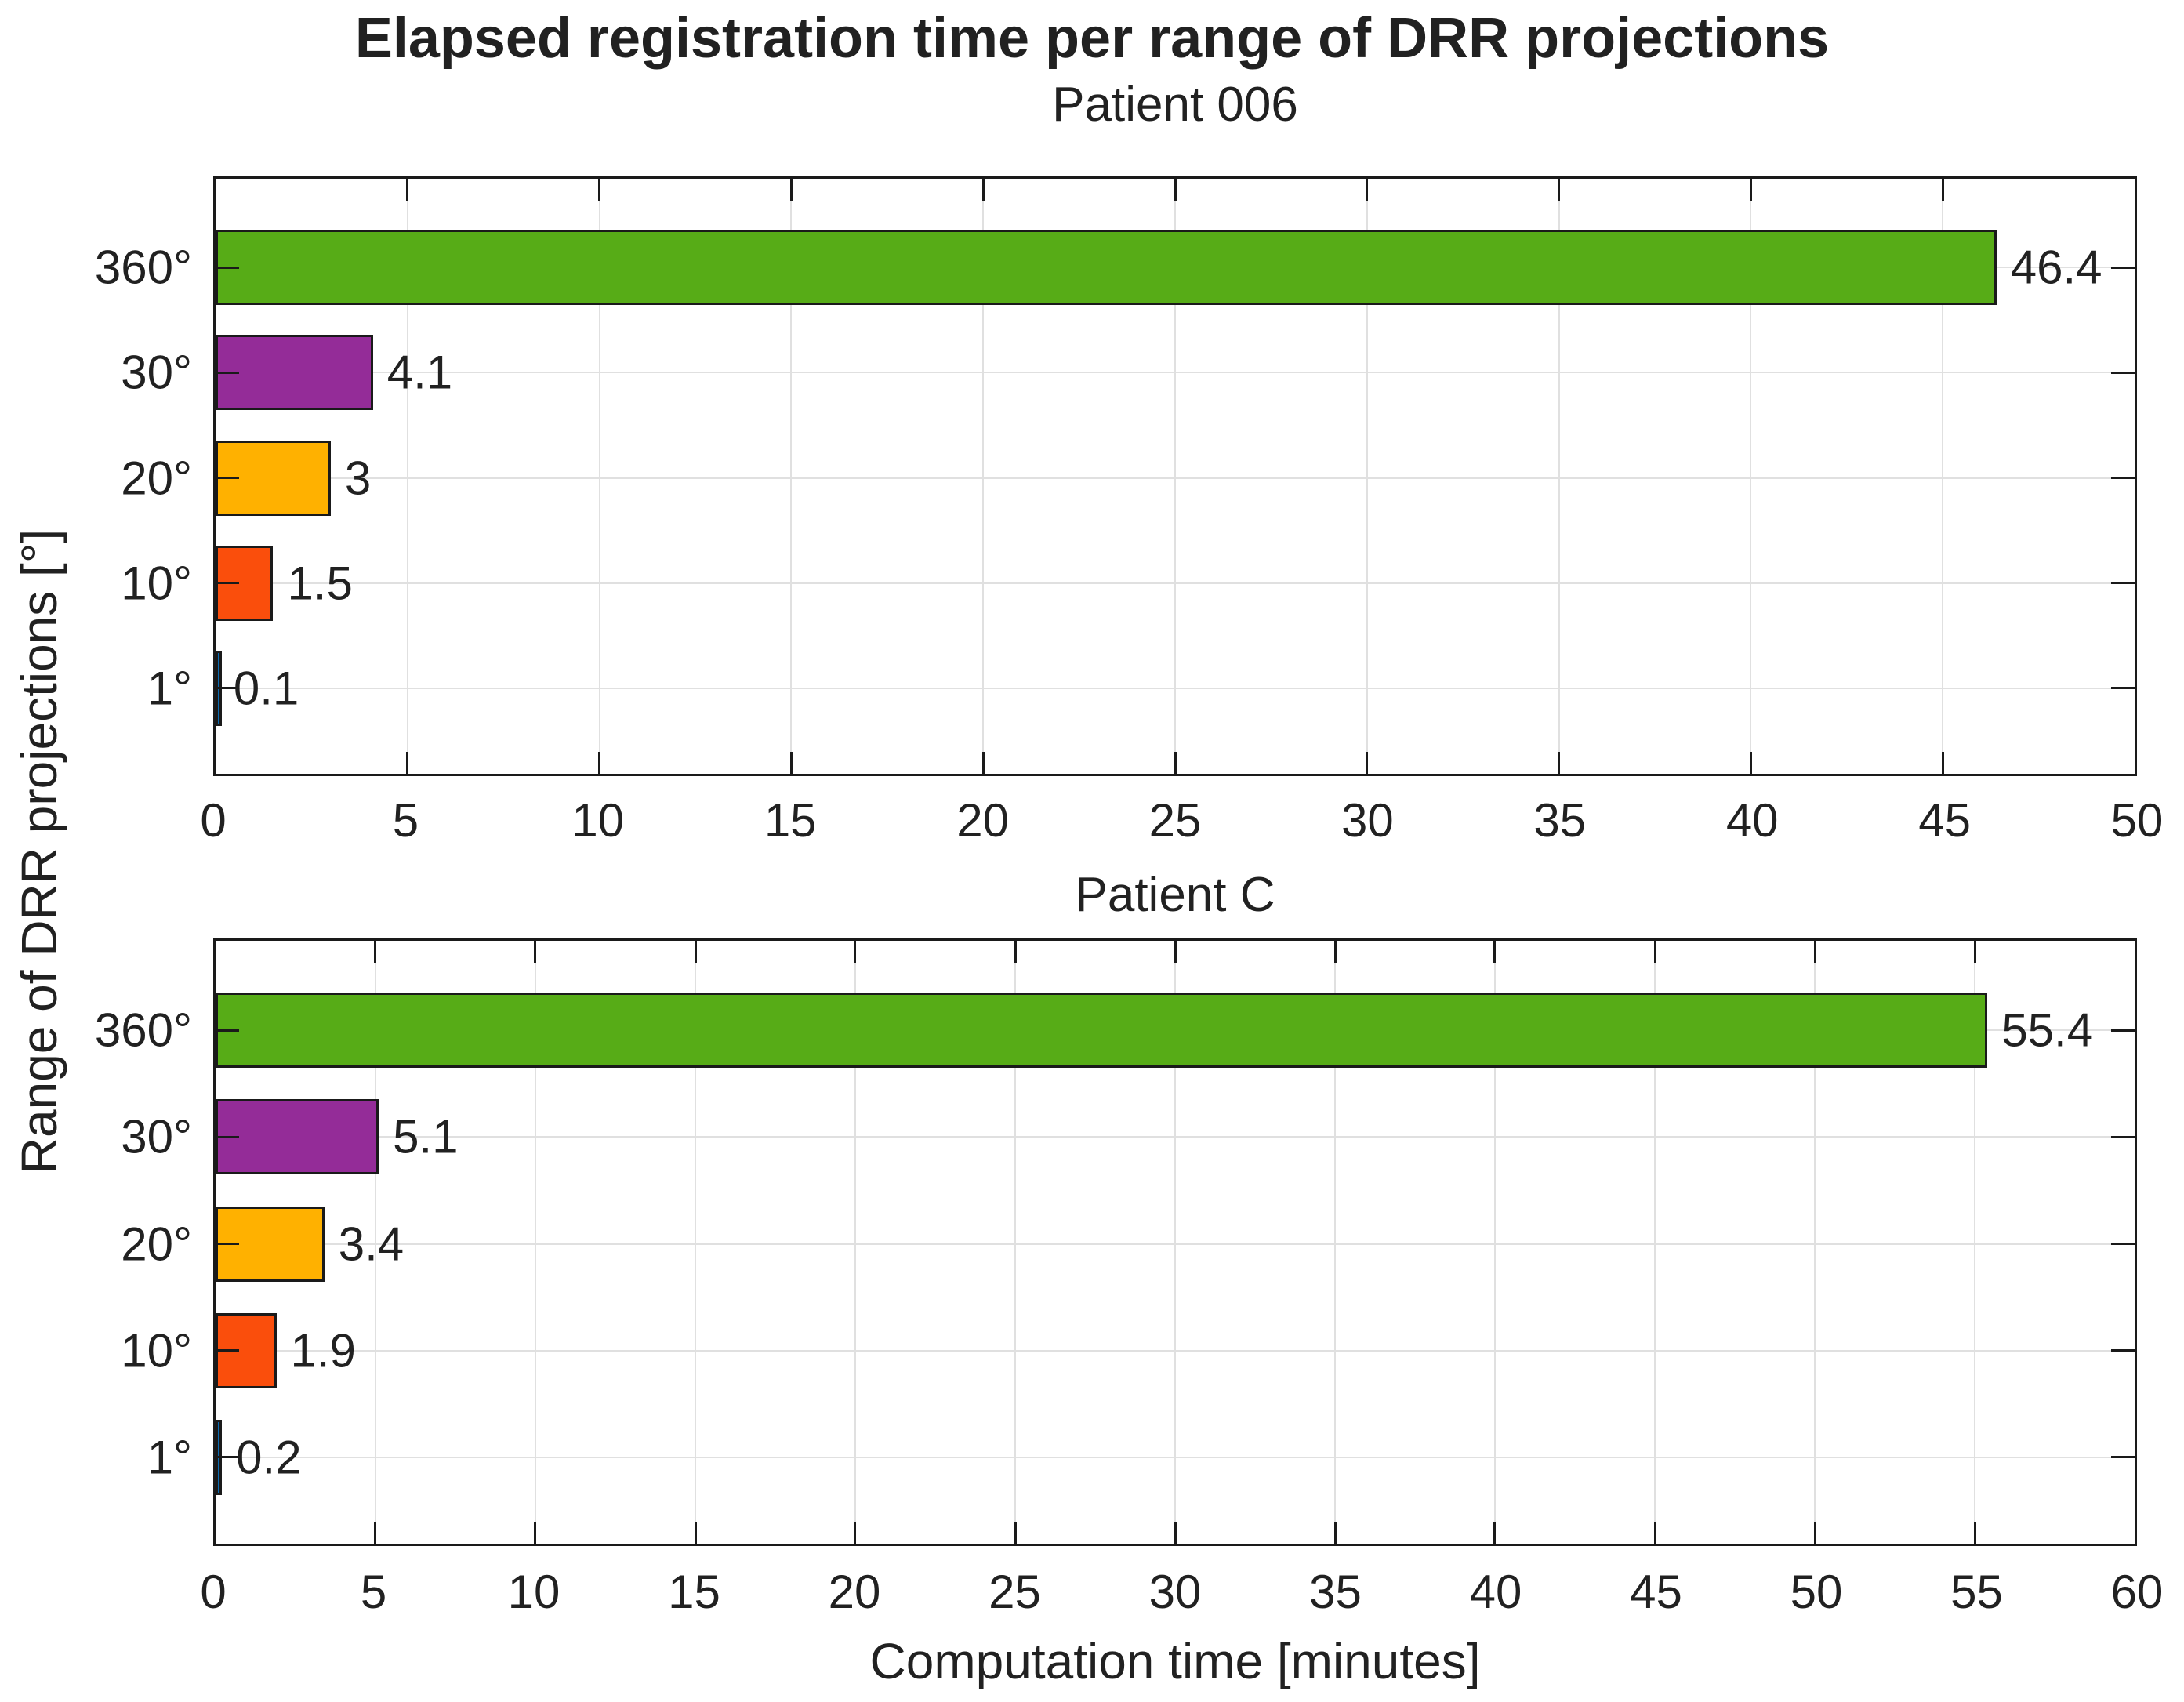  I want to click on bar-row: 5.1 30°, so click(1128, 1136).